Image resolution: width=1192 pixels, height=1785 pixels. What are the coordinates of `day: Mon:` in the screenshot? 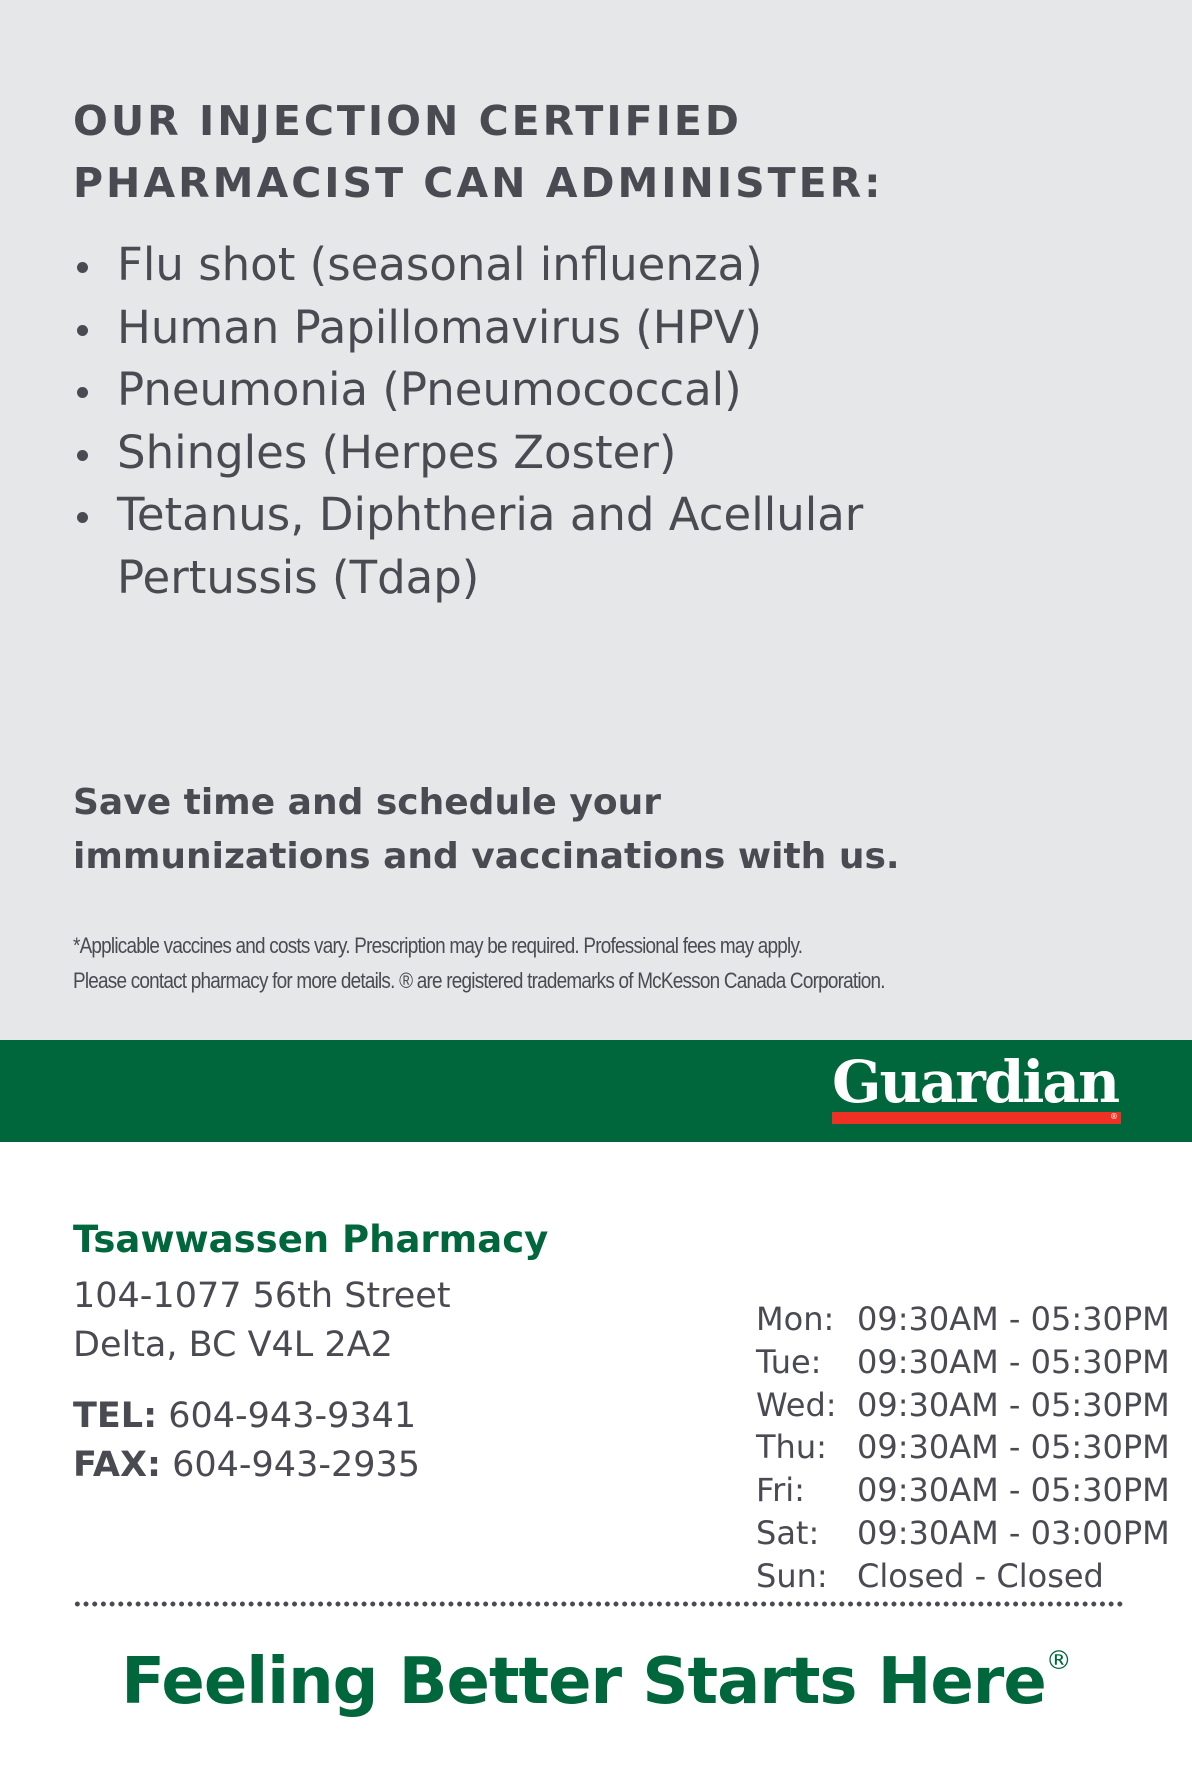 It's located at (795, 1319).